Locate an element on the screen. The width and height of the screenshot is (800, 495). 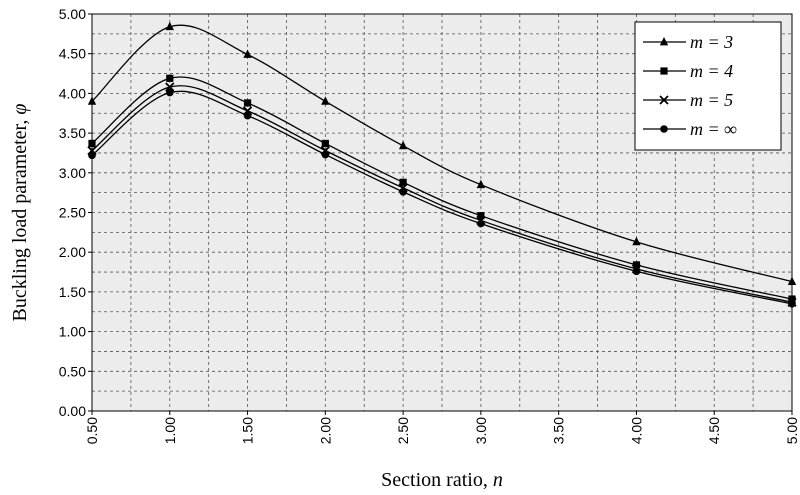
x-tick-label: 1.00 is located at coordinates (170, 430).